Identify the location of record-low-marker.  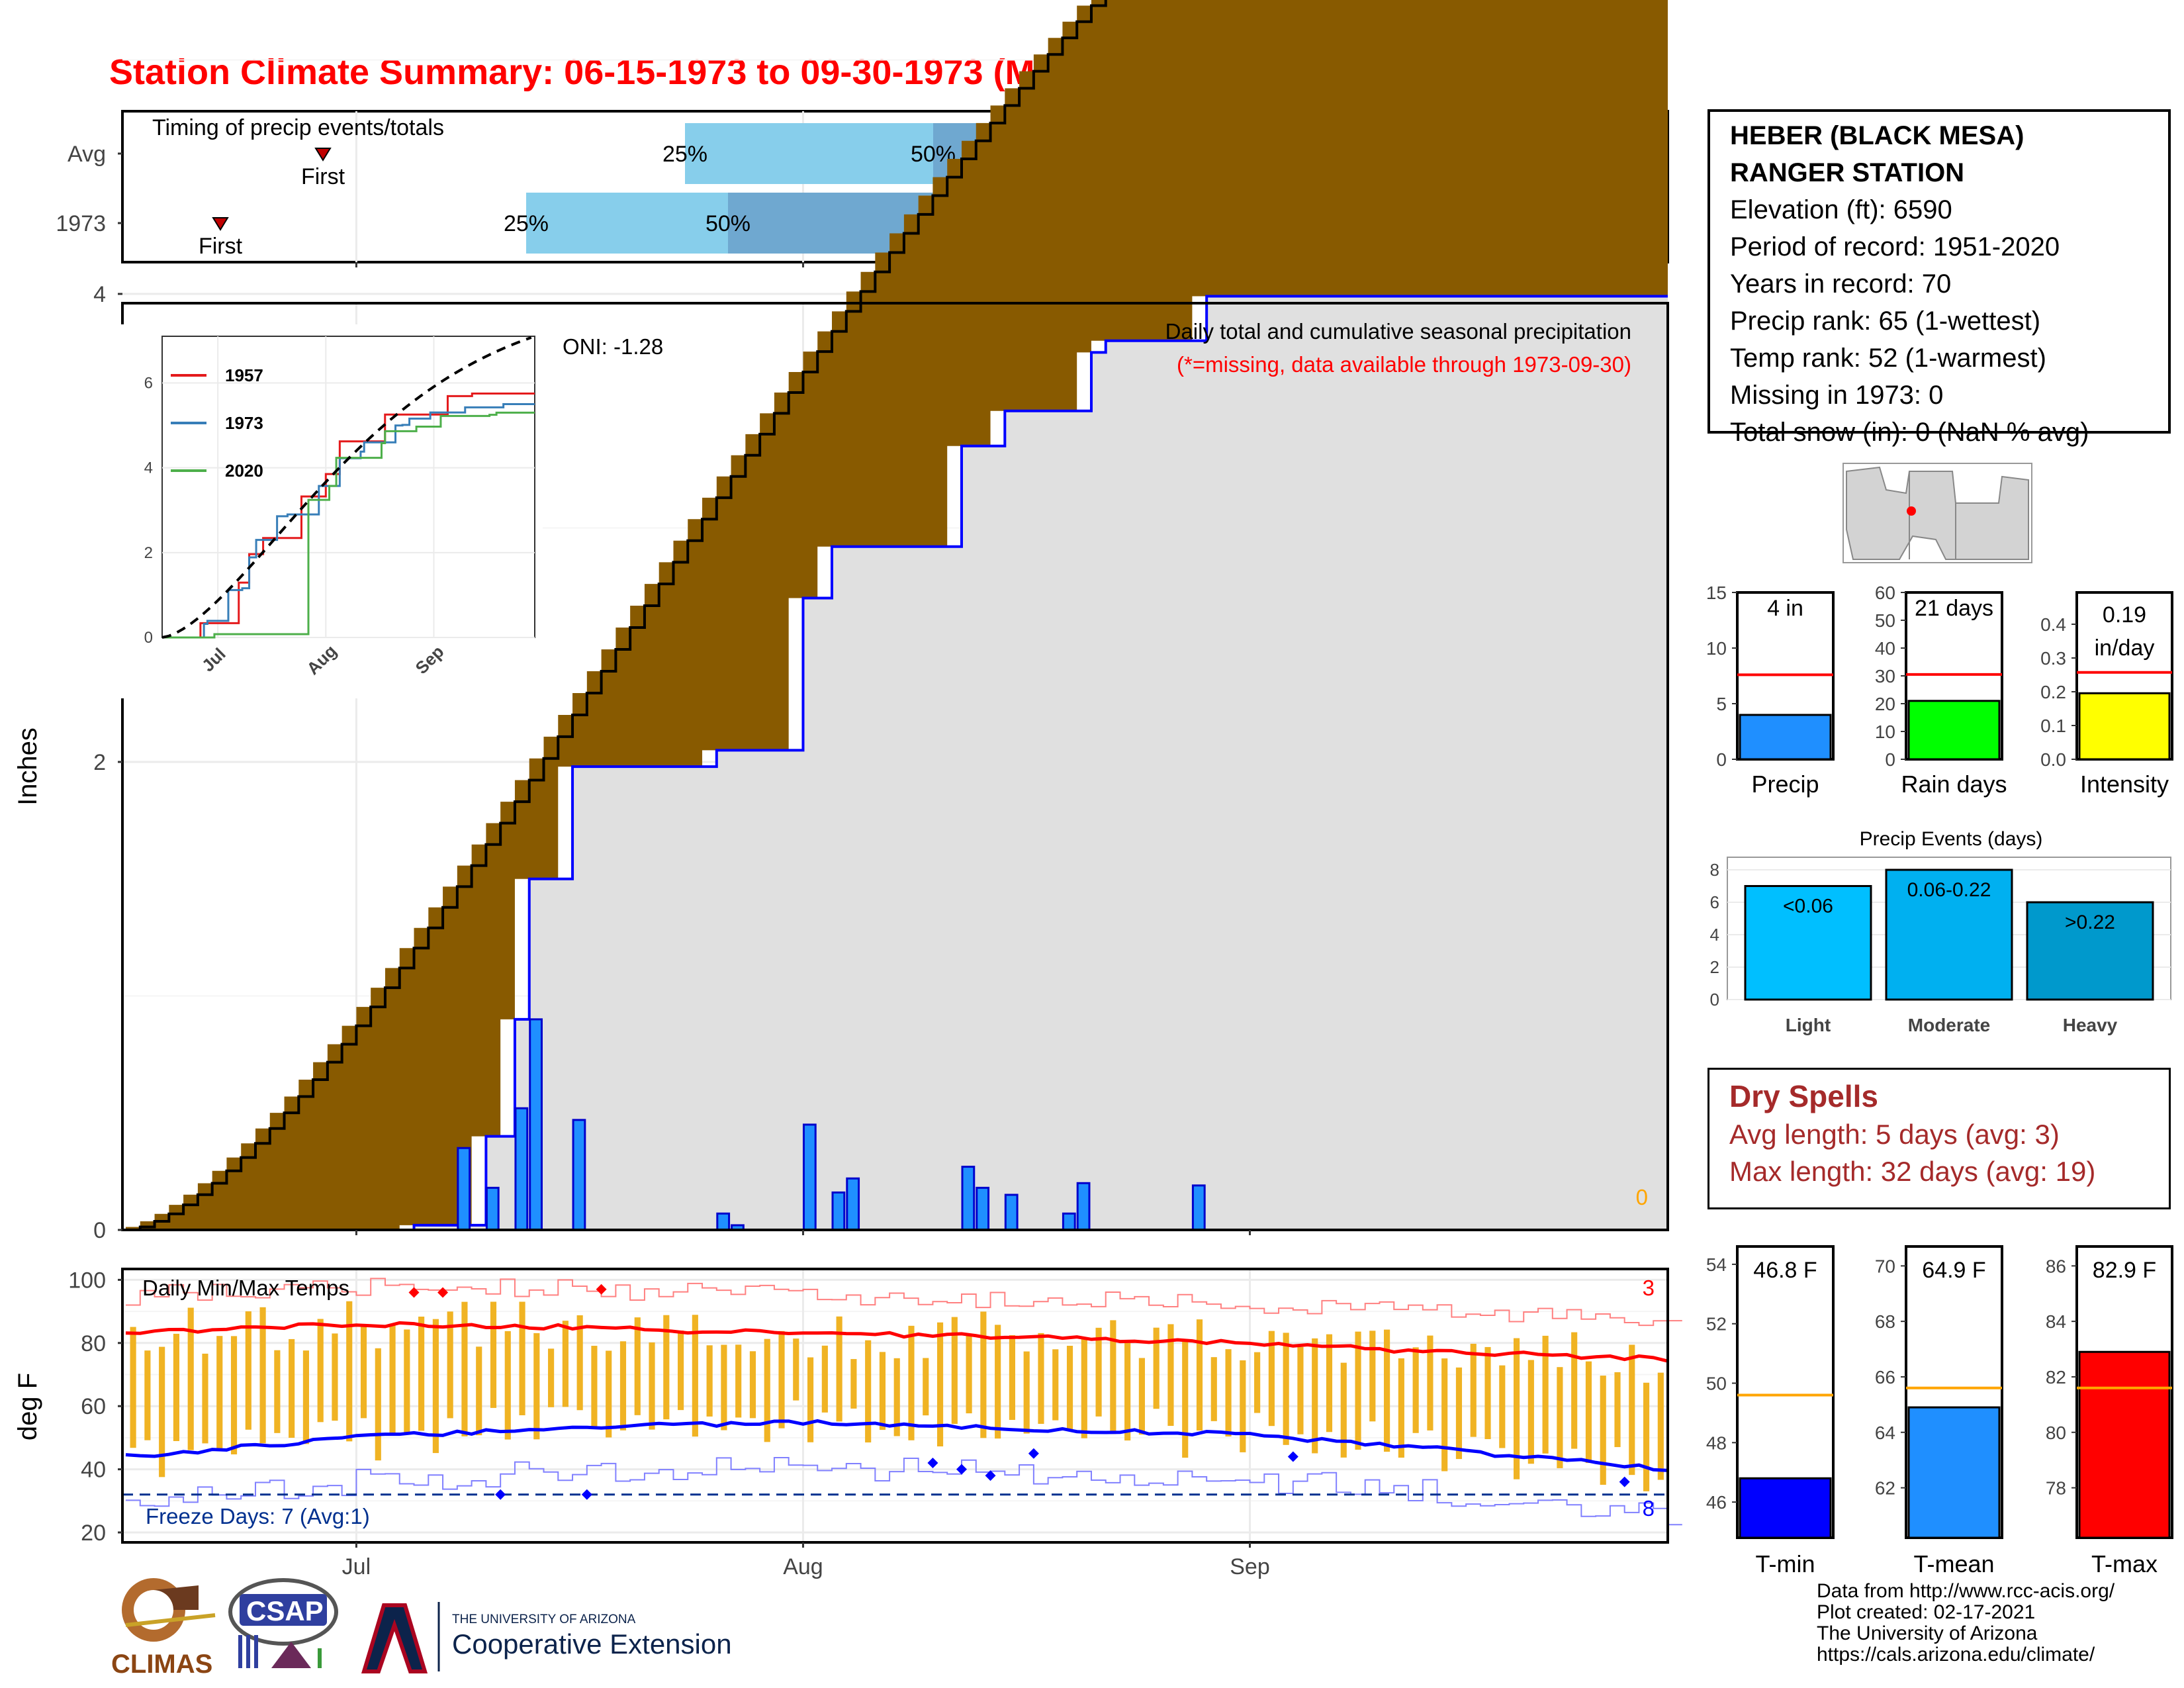
(1624, 1481).